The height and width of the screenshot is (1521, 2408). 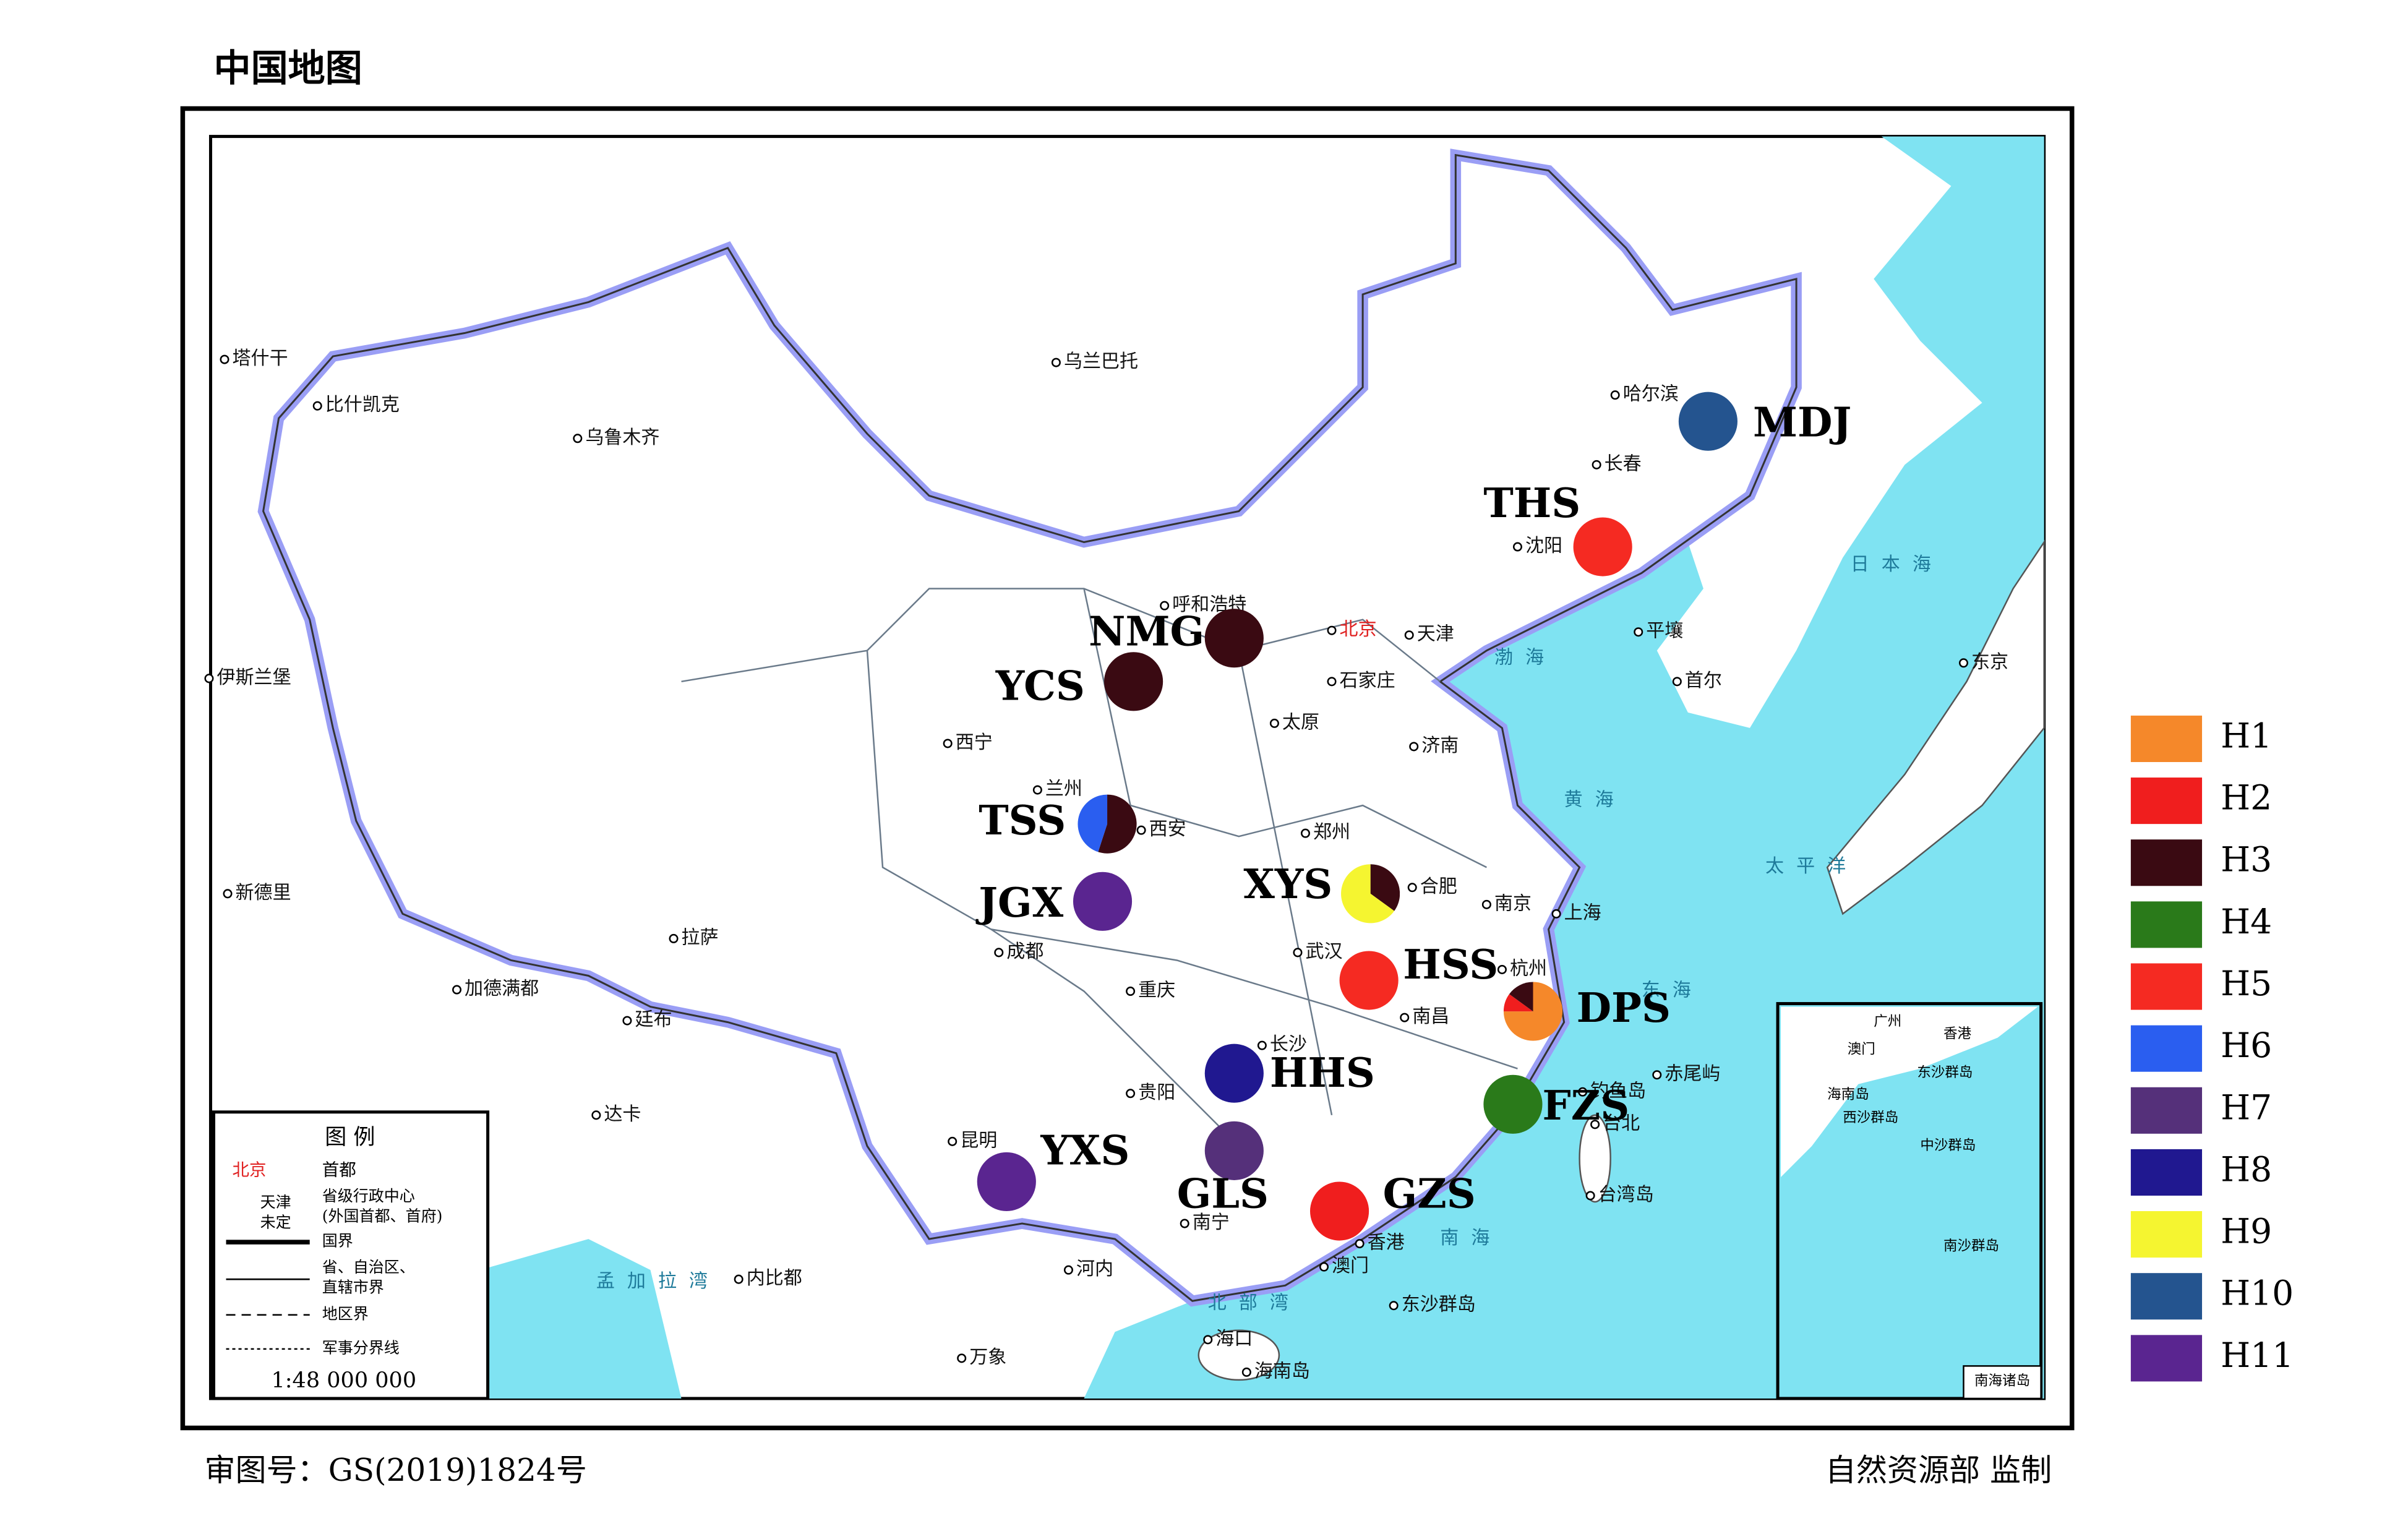 What do you see at coordinates (2246, 921) in the screenshot?
I see `legend-label: H4` at bounding box center [2246, 921].